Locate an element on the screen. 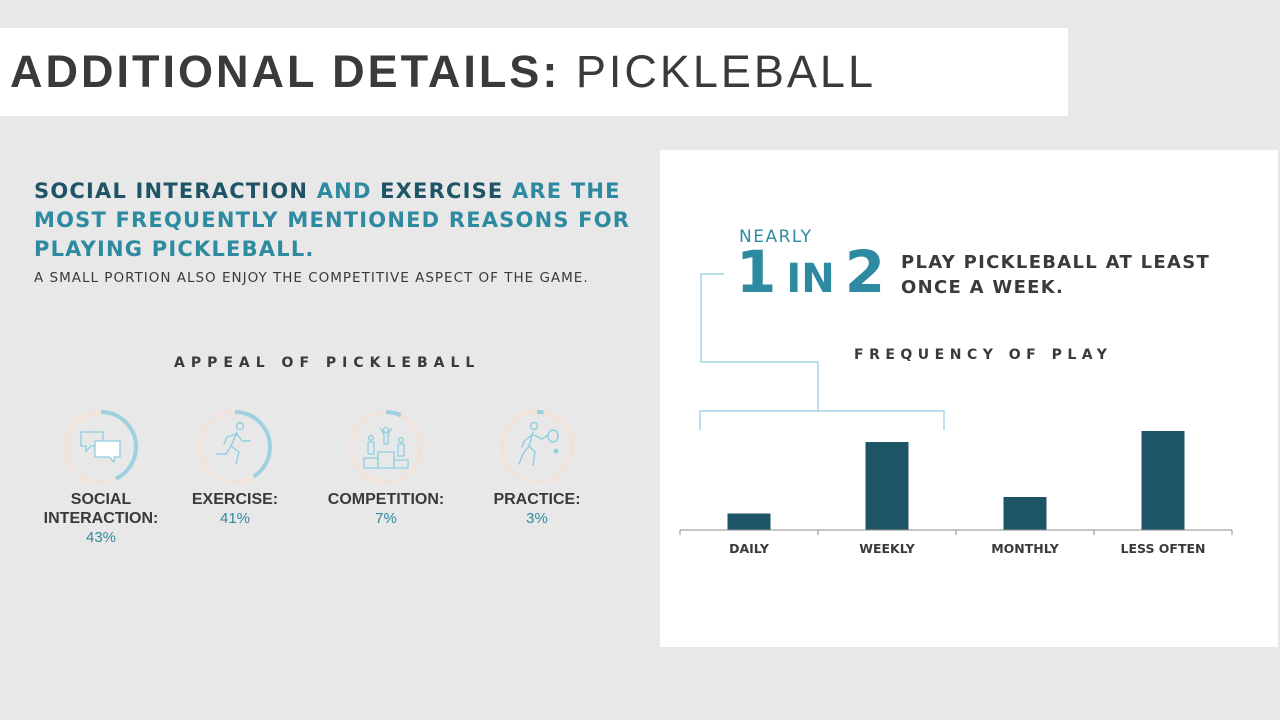 The width and height of the screenshot is (1280, 720). stat-text: PLAY PICKLEBALL AT LEAST ONCE A WEEK. is located at coordinates (1056, 275).